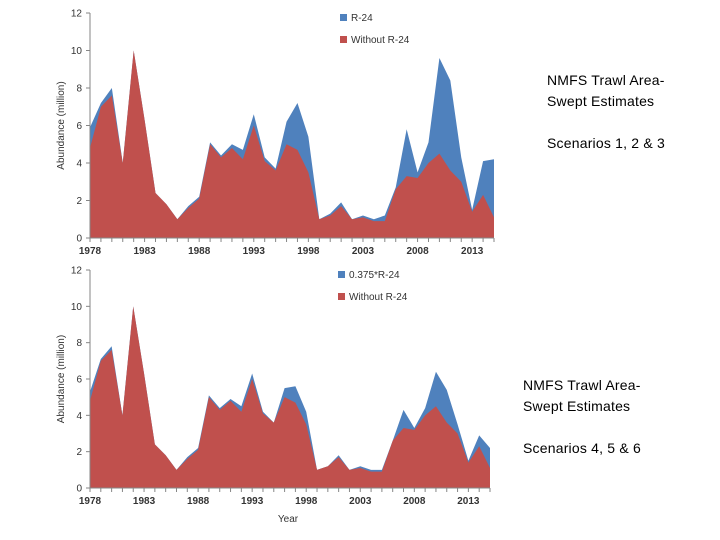 The width and height of the screenshot is (720, 540). What do you see at coordinates (77, 271) in the screenshot?
I see `chart-1-y-tick-label: 12` at bounding box center [77, 271].